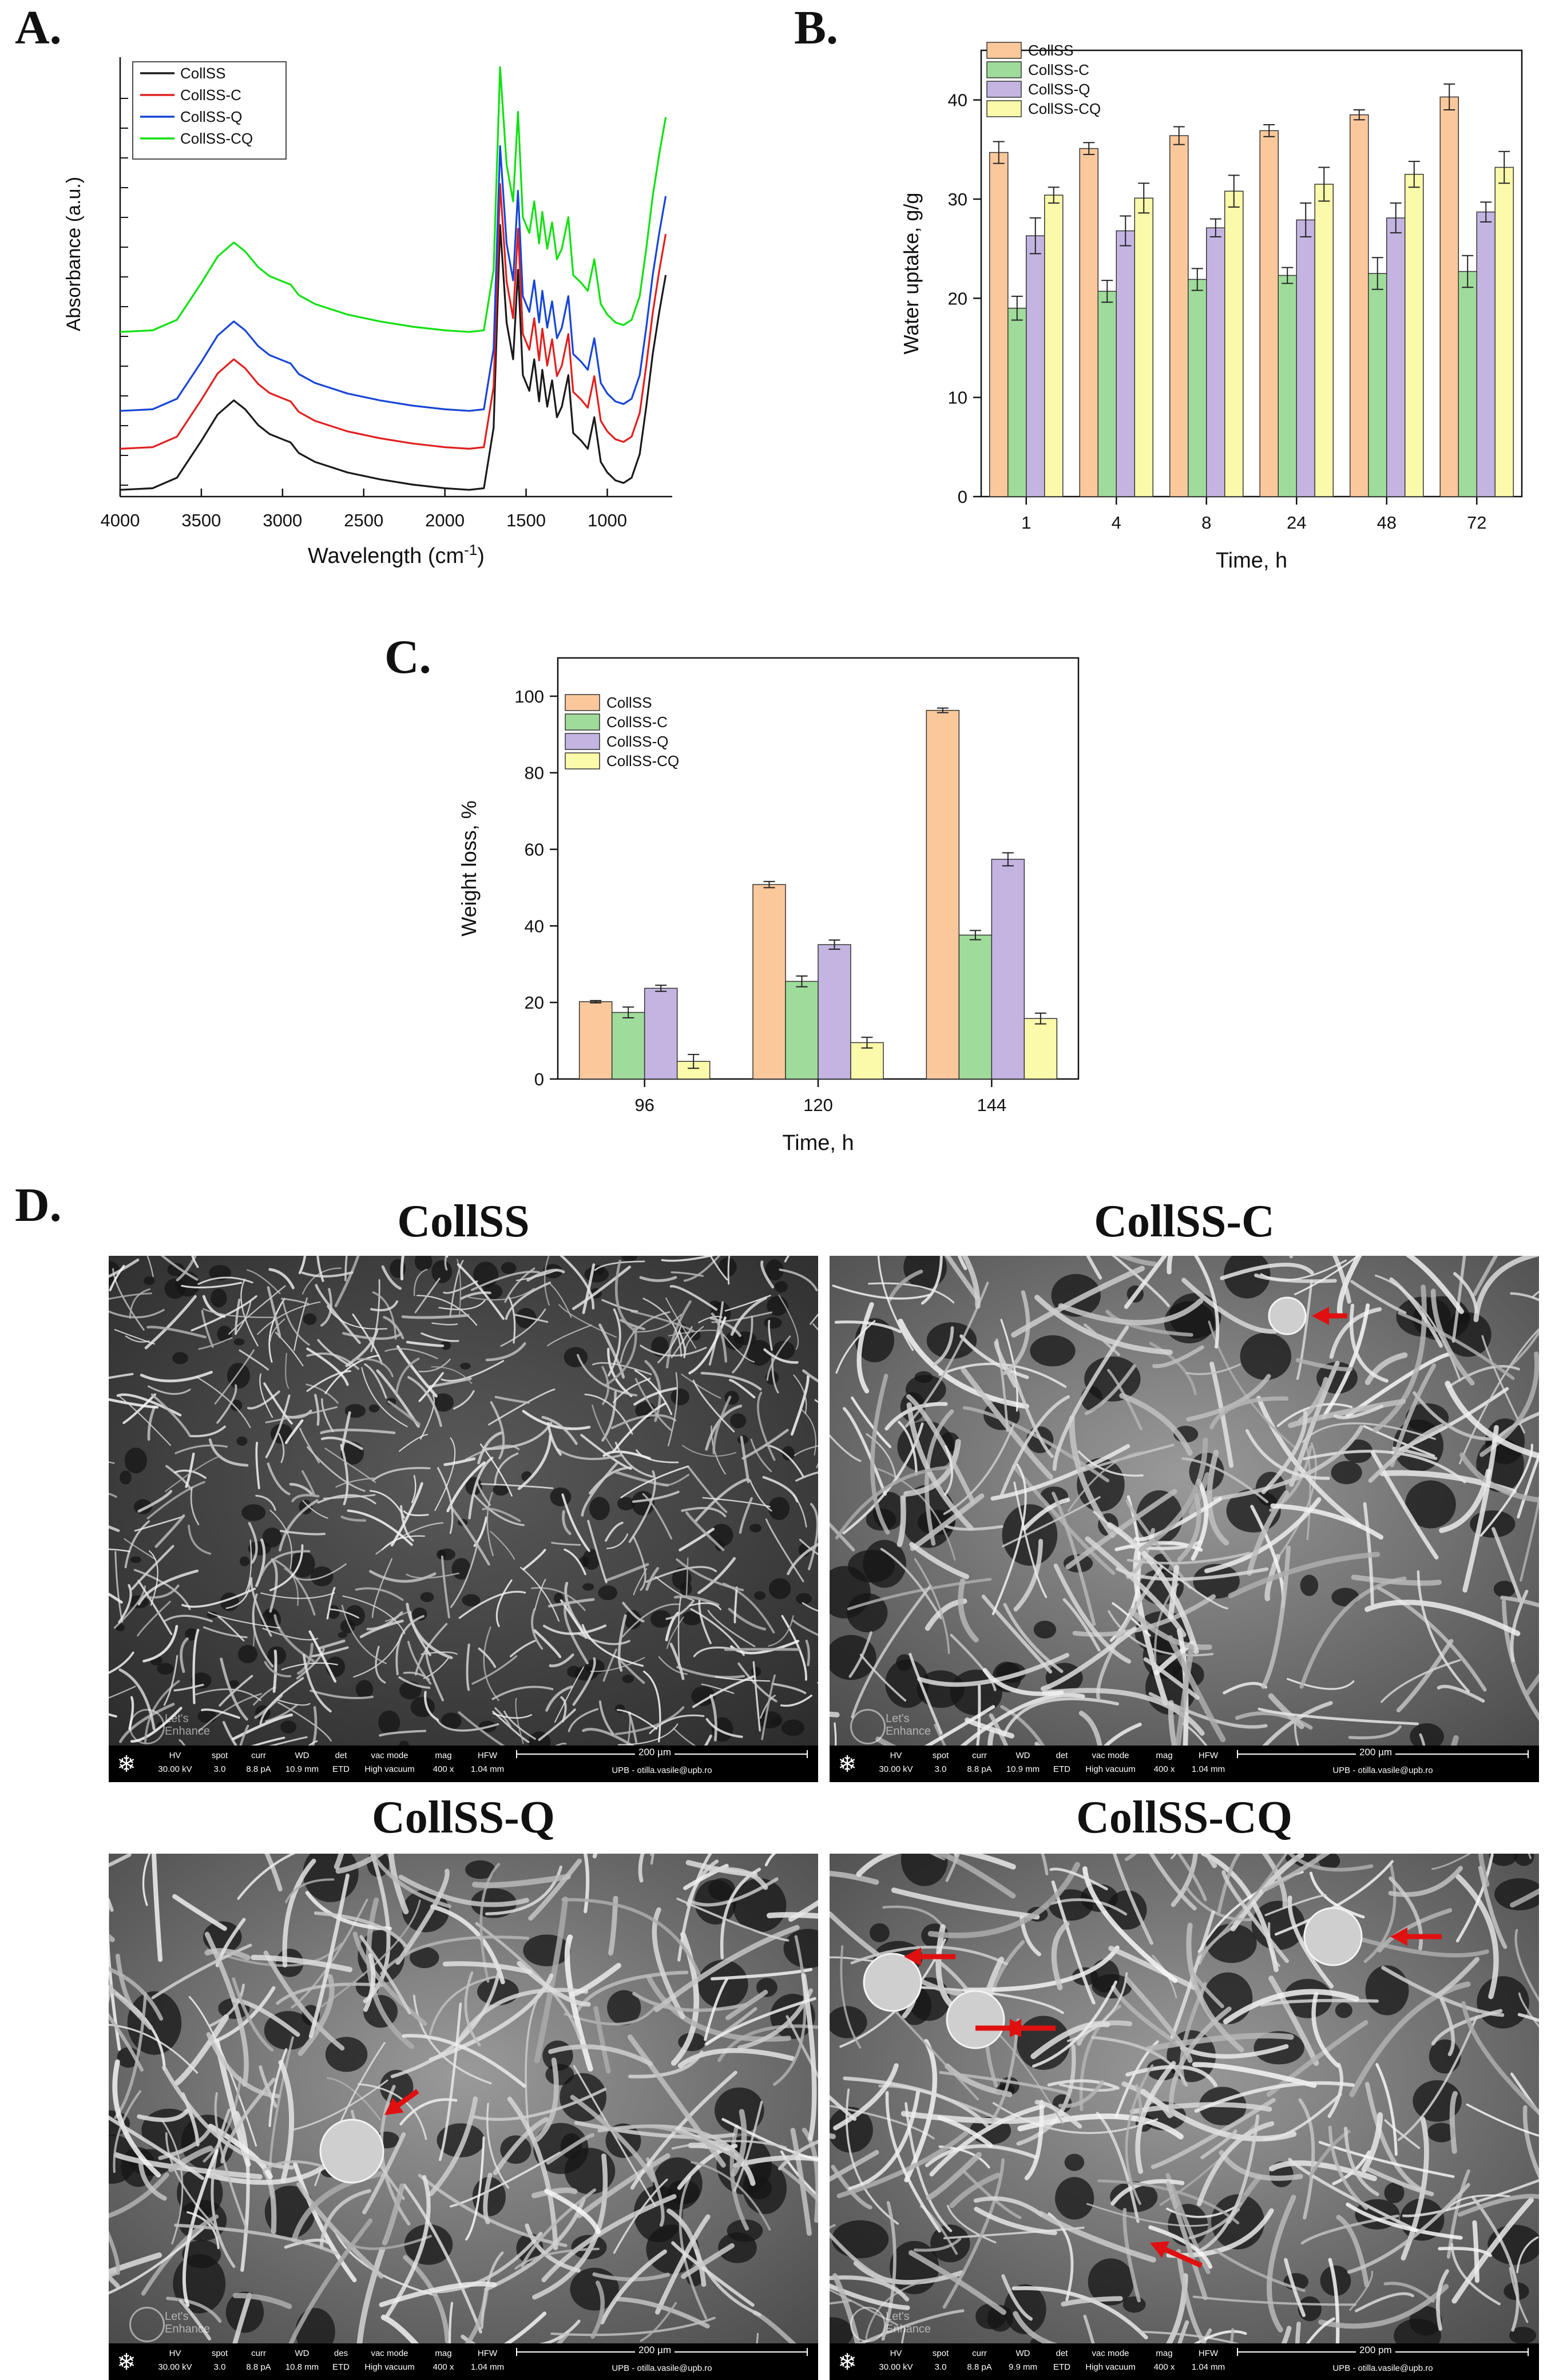  I want to click on x-tick-label: 1, so click(1026, 523).